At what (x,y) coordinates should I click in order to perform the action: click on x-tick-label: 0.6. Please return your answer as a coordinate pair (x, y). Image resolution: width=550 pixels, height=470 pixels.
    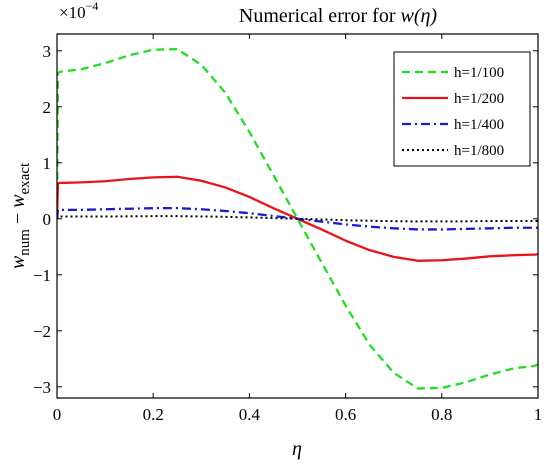
    Looking at the image, I should click on (345, 414).